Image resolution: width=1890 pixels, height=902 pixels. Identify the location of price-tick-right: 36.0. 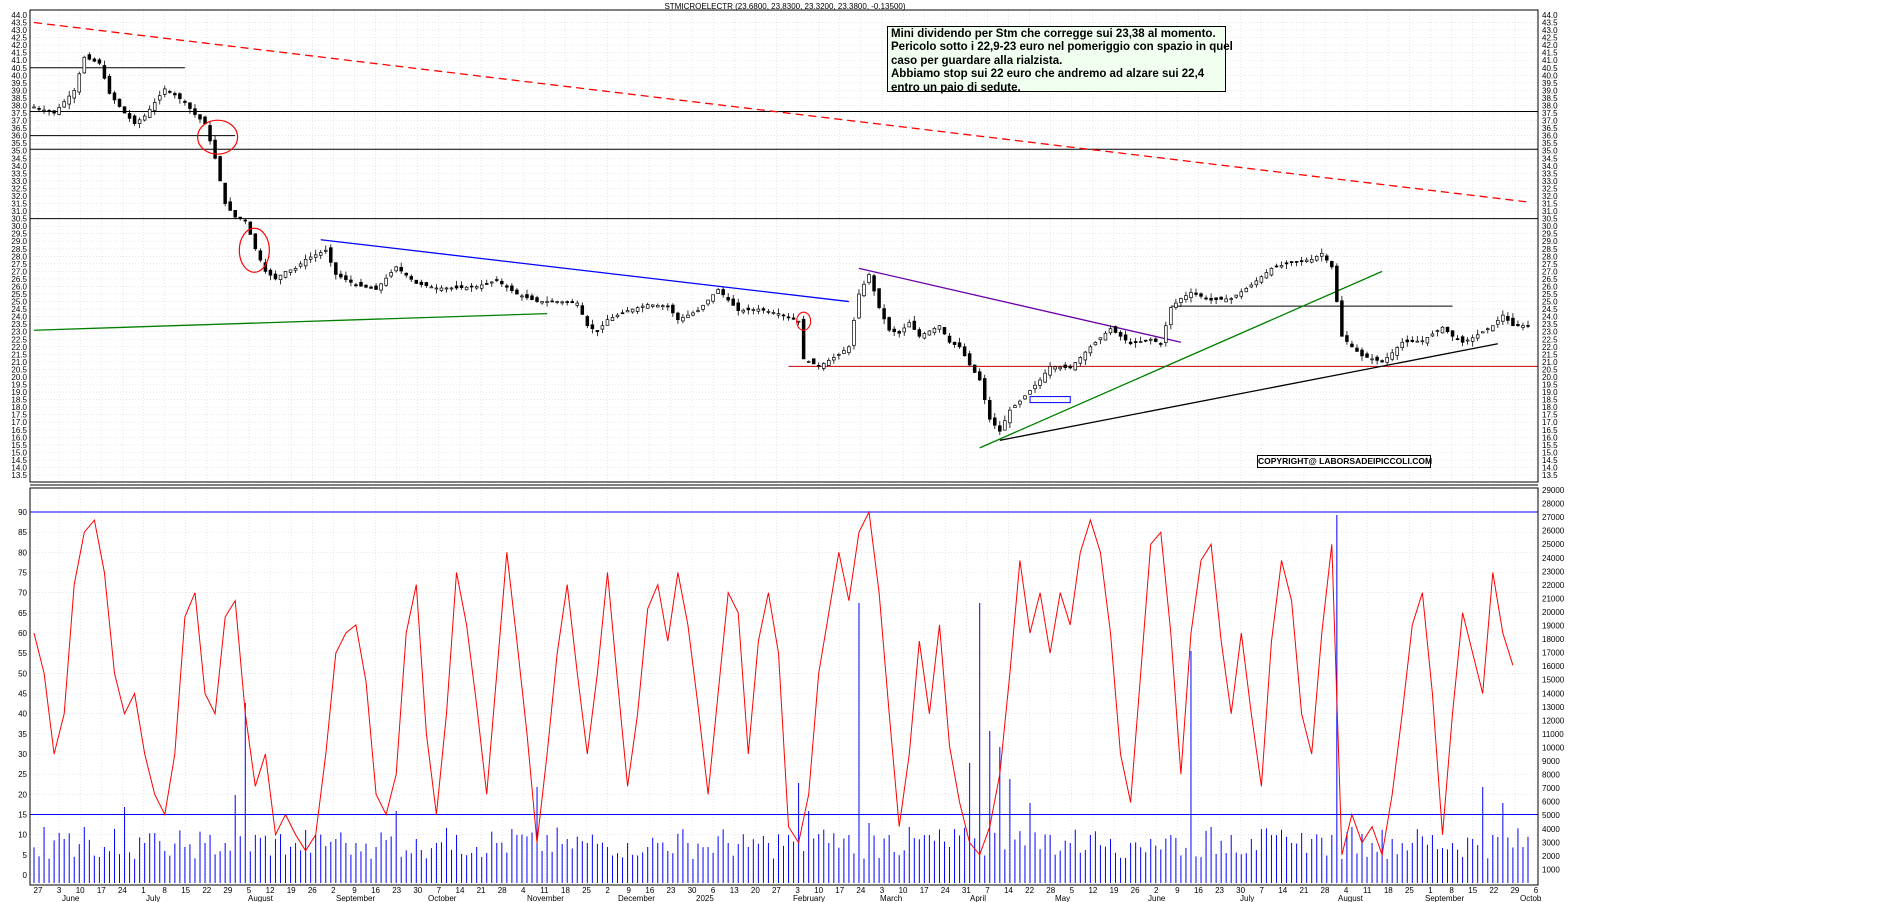
(1550, 136).